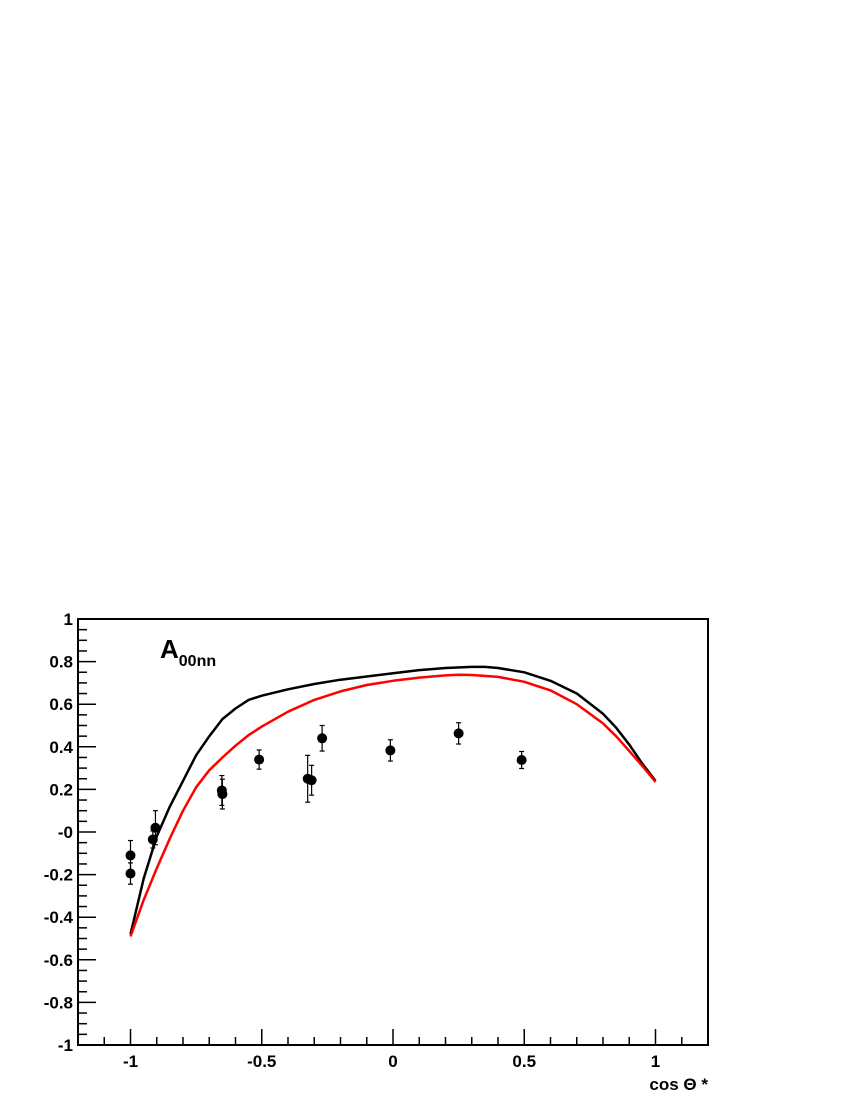  I want to click on x-tick-label: -1, so click(130, 1061).